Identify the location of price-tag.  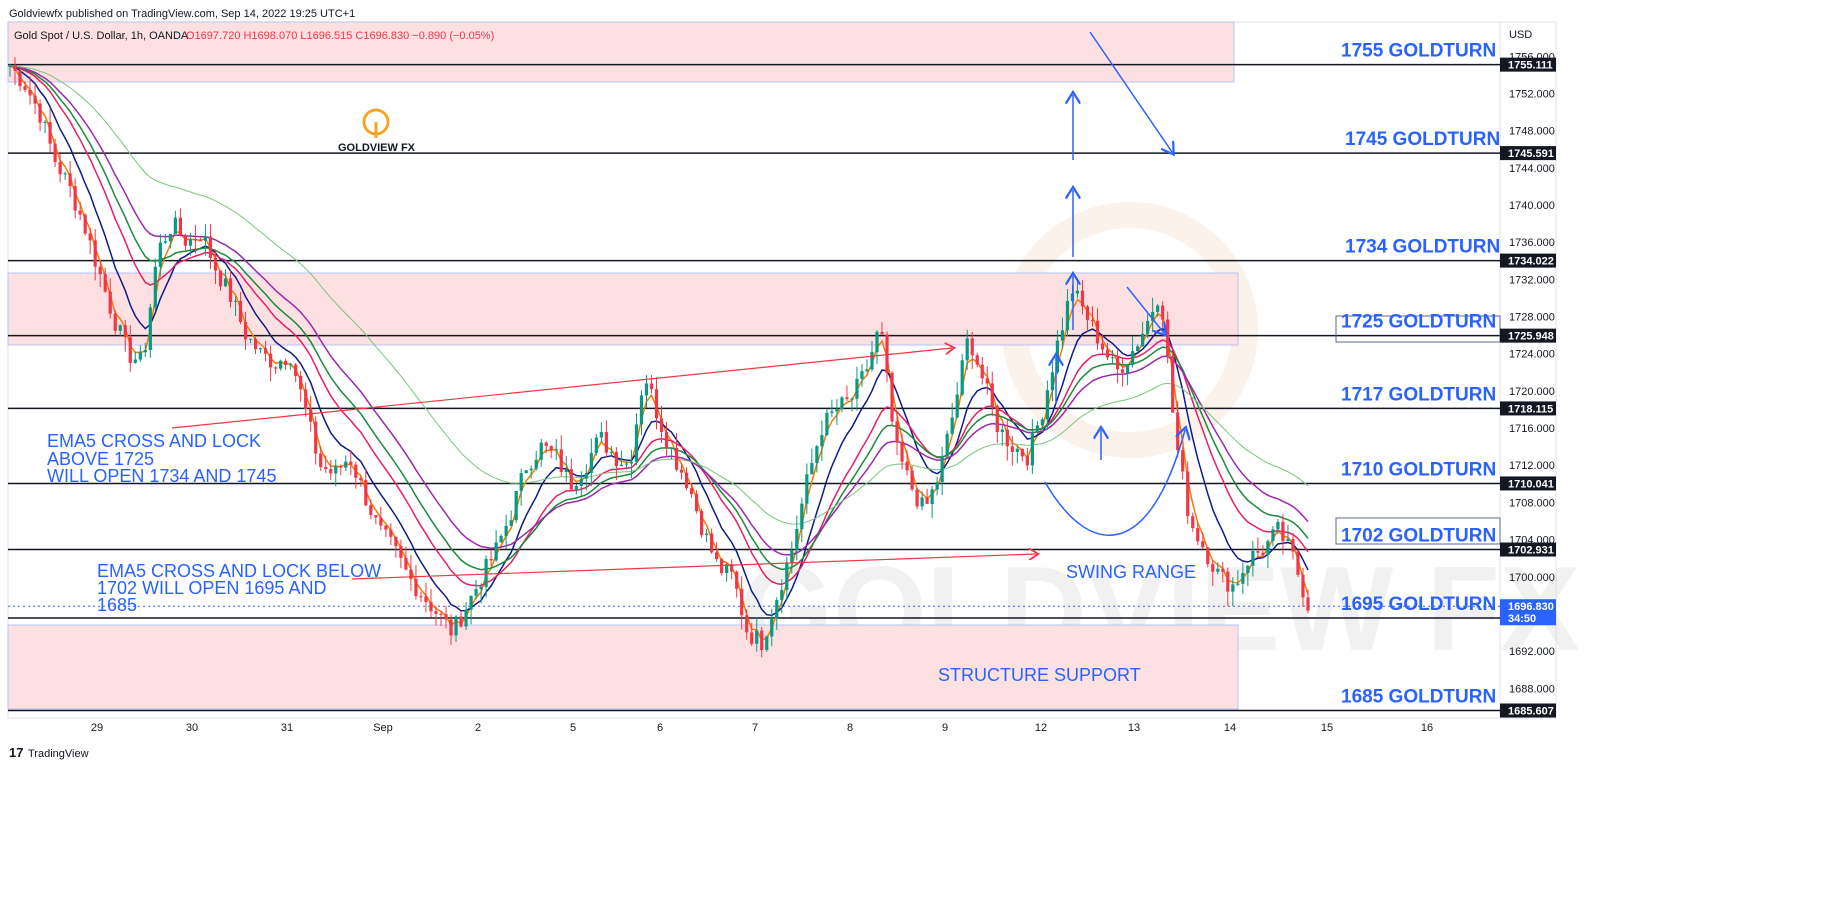
(1528, 153).